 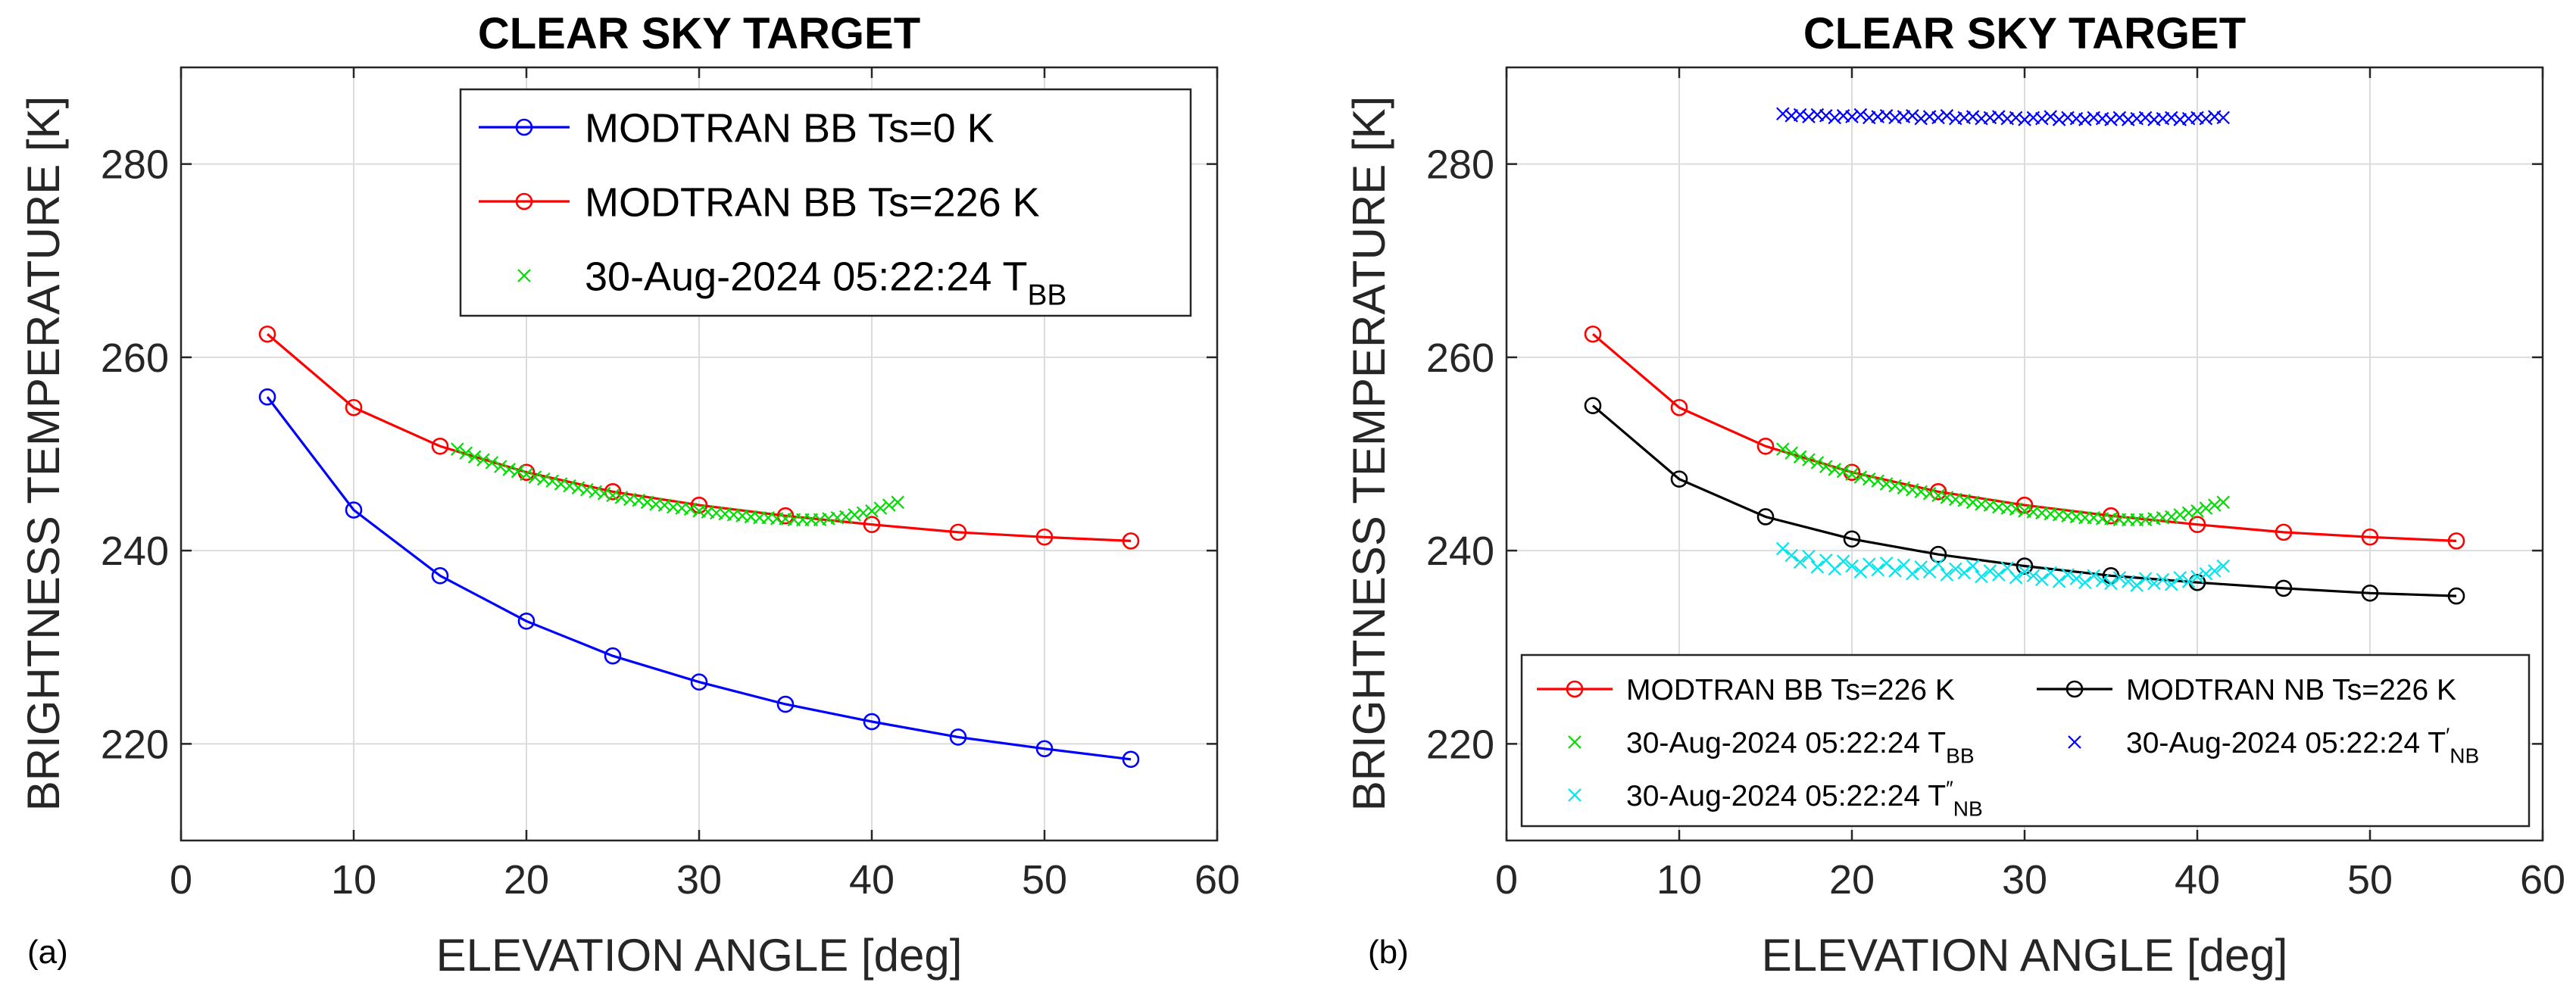 I want to click on panel-b-legend-label-main-2: 30-Aug-2024 05:22:24 T, so click(x=1786, y=743).